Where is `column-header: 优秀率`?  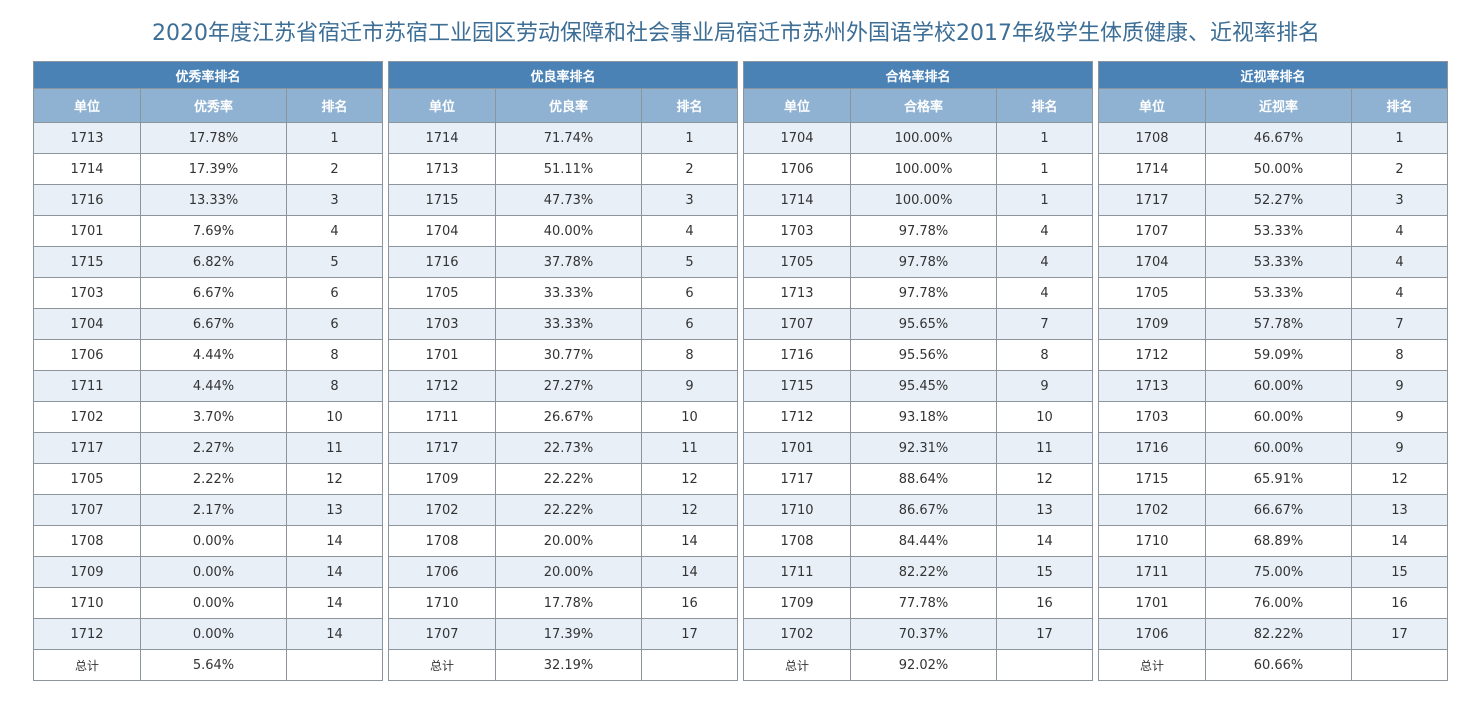 column-header: 优秀率 is located at coordinates (213, 105).